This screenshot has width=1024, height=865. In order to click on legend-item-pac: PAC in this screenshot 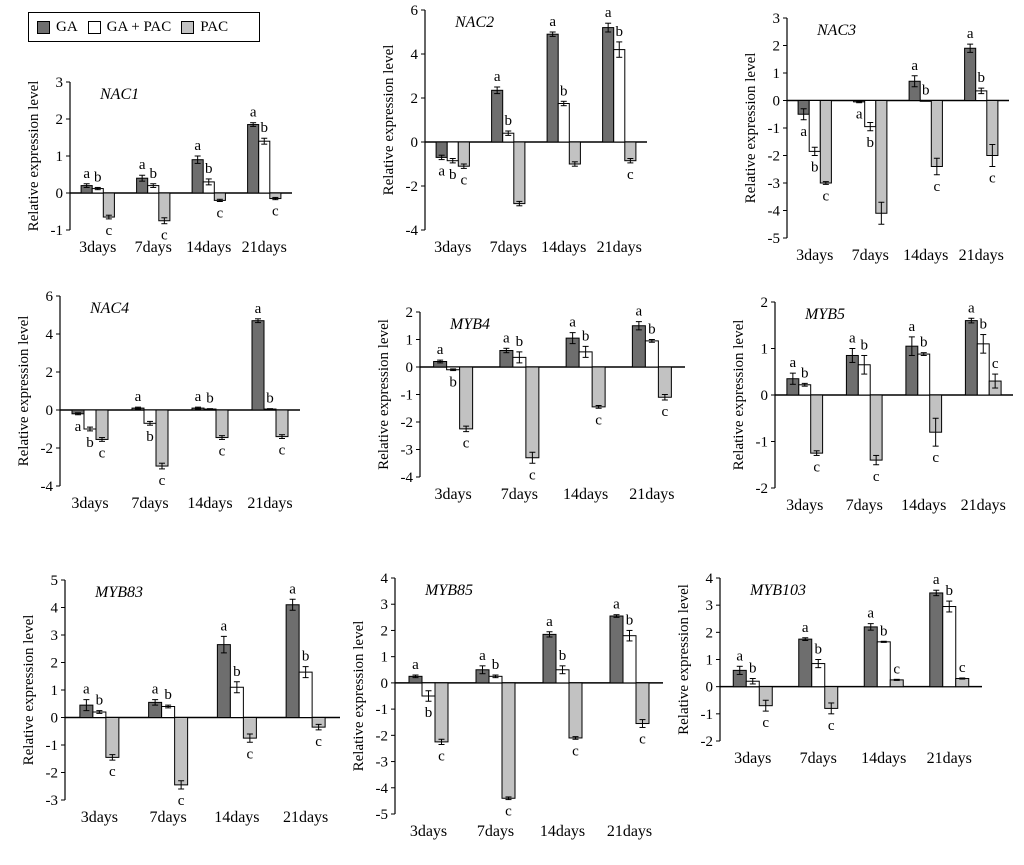, I will do `click(204, 27)`.